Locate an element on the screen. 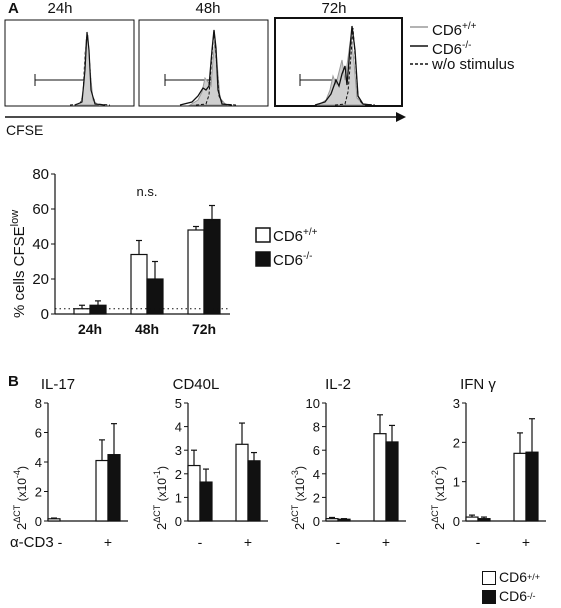  bottom-legend-swatch-filled is located at coordinates (489, 596).